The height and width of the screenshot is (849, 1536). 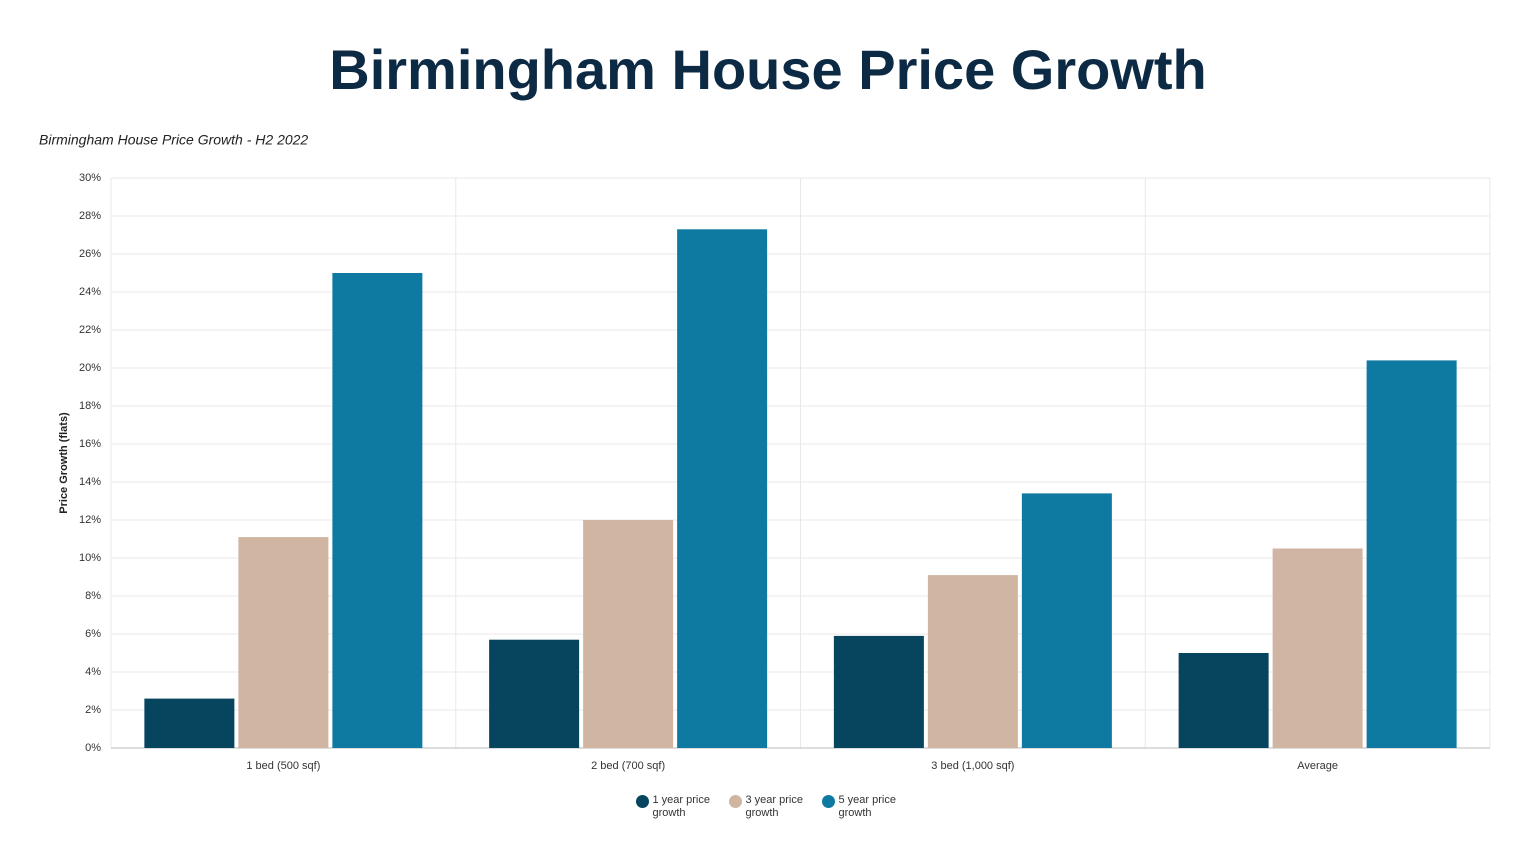 What do you see at coordinates (93, 748) in the screenshot?
I see `y-tick-label: 0%` at bounding box center [93, 748].